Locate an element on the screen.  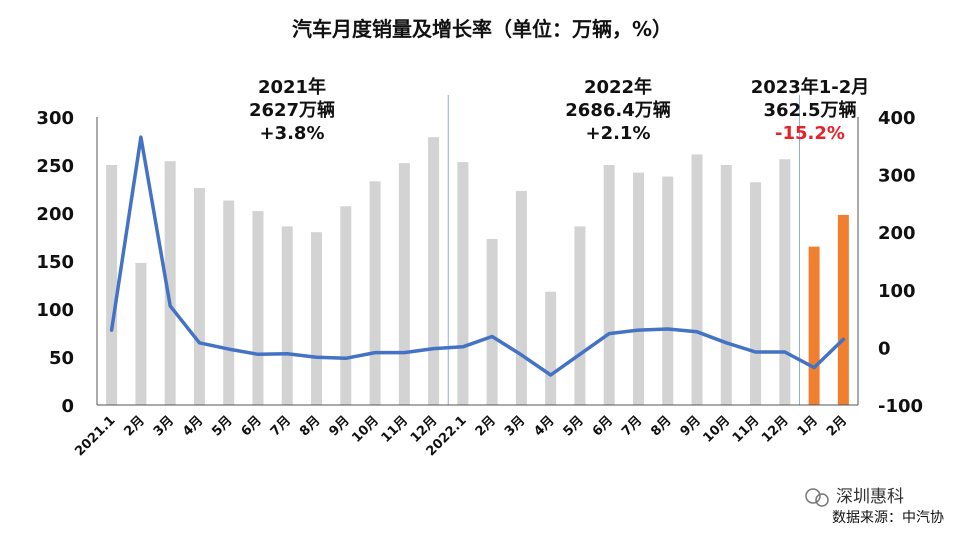
right-tick-4: 300 is located at coordinates (897, 176).